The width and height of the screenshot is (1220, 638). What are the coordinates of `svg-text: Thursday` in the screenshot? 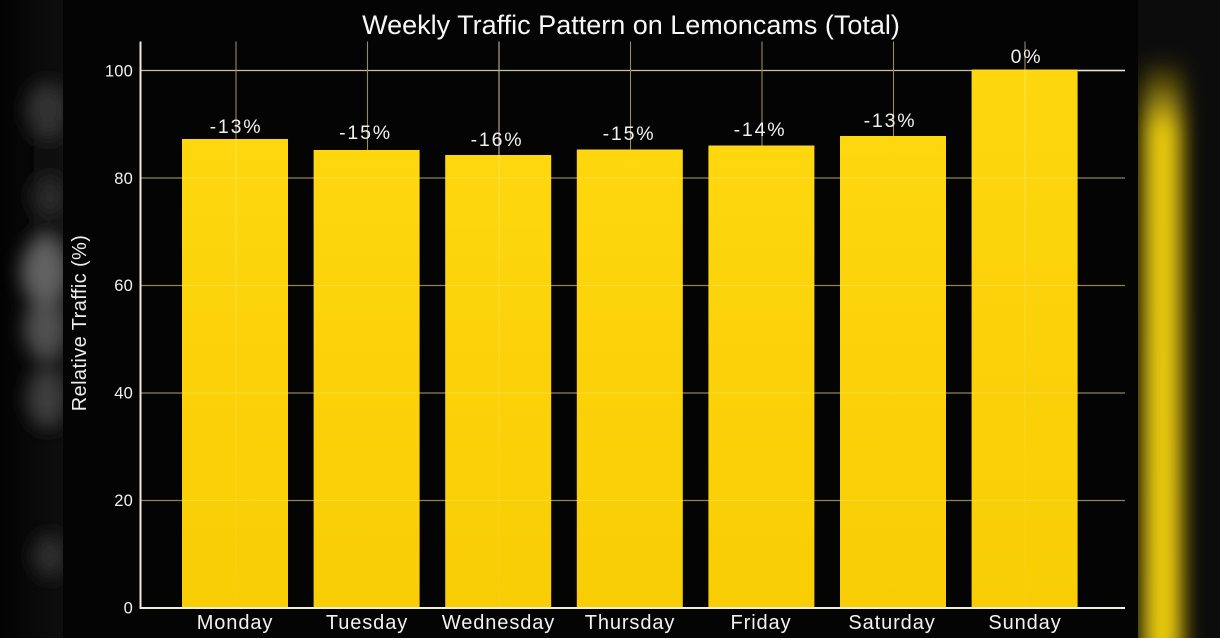 It's located at (630, 623).